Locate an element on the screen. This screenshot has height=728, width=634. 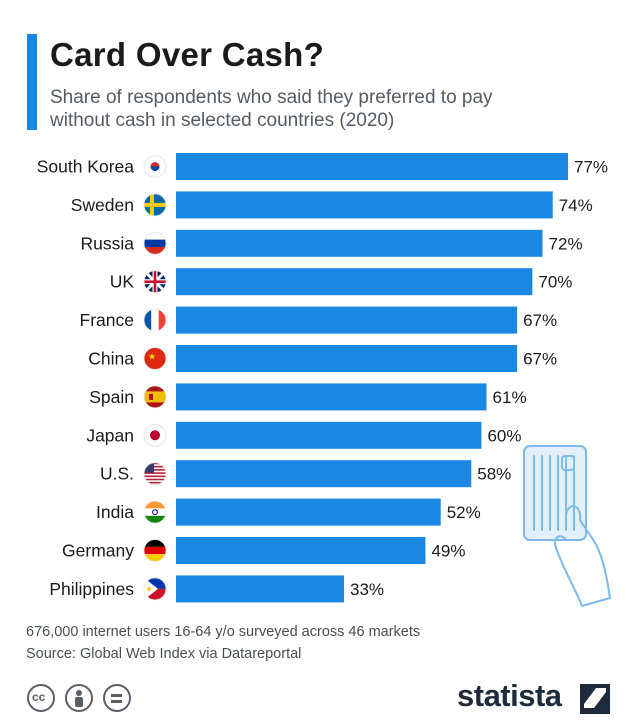
value-label: 77% is located at coordinates (591, 167).